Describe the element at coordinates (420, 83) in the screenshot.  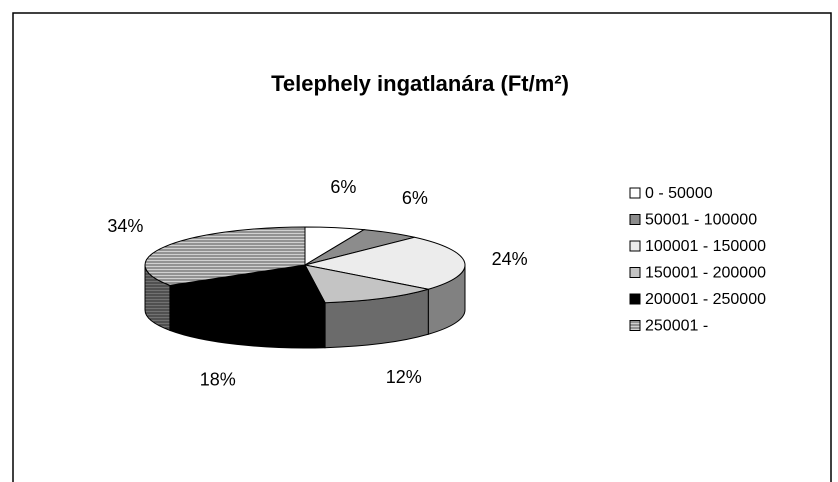
I see `chart-title: Telephely ingatlanára (Ft/m²)` at that location.